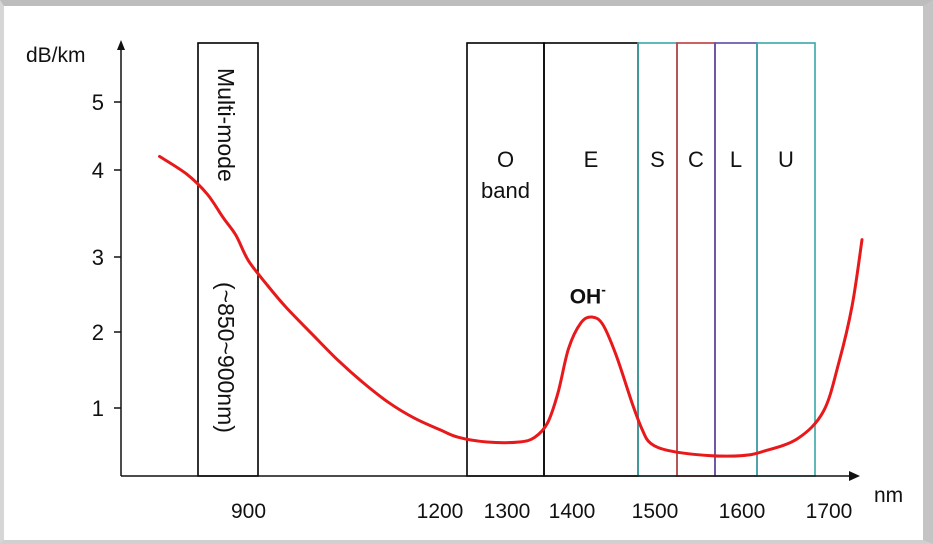 The image size is (933, 544). Describe the element at coordinates (657, 159) in the screenshot. I see `band-label: S` at that location.